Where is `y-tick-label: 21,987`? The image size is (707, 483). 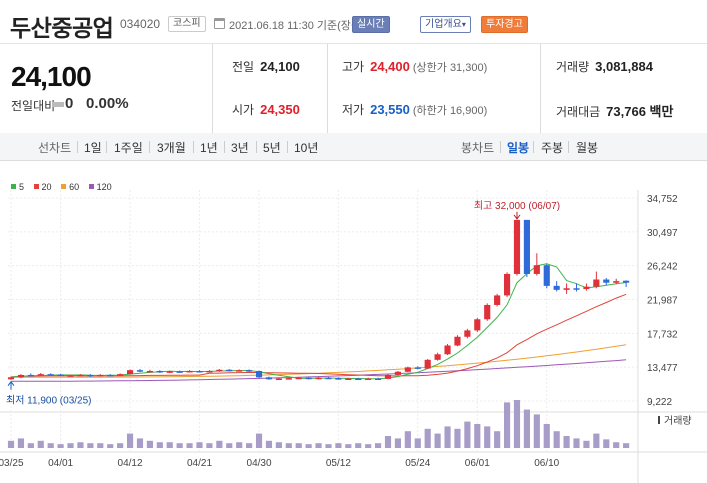 y-tick-label: 21,987 is located at coordinates (662, 301).